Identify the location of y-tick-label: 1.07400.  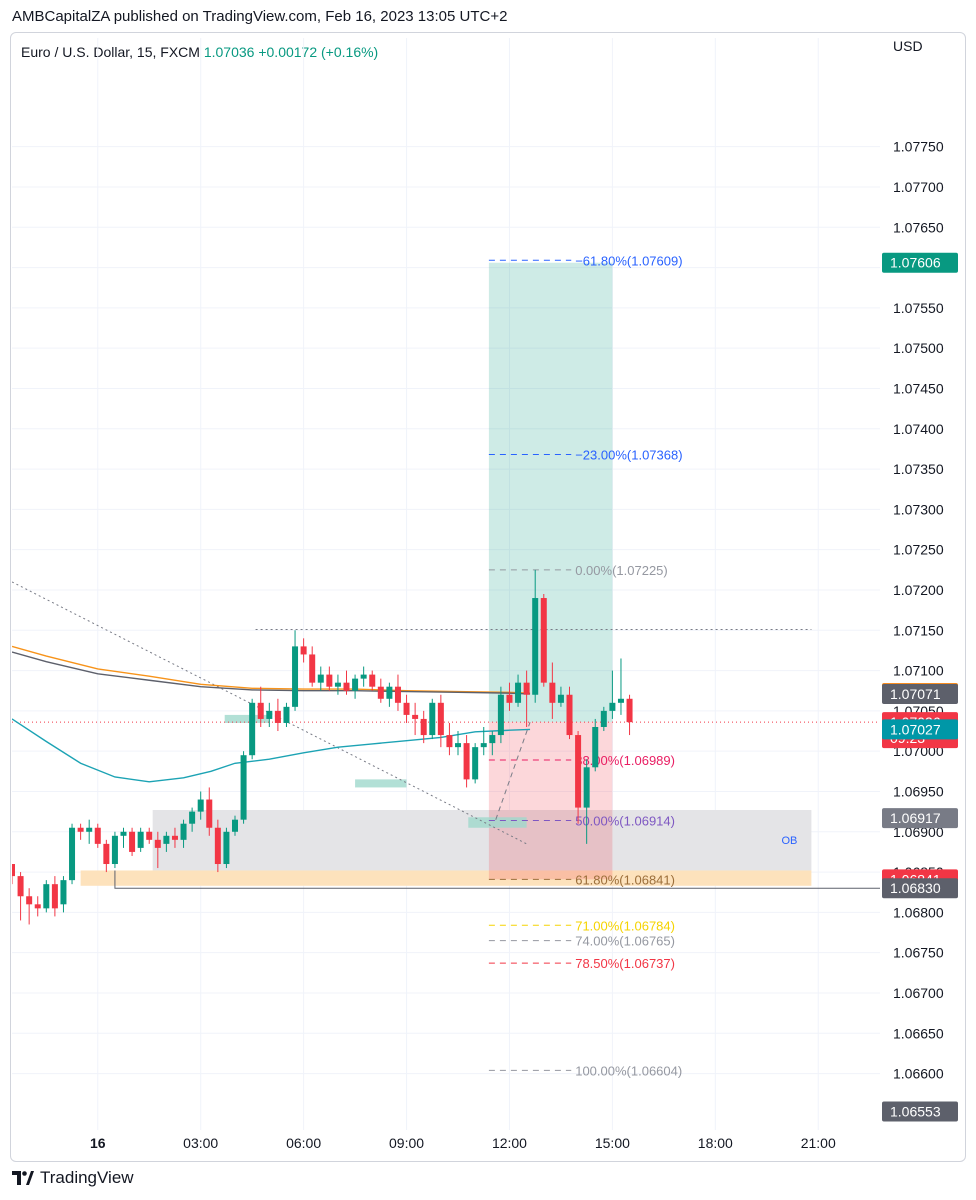
(918, 429).